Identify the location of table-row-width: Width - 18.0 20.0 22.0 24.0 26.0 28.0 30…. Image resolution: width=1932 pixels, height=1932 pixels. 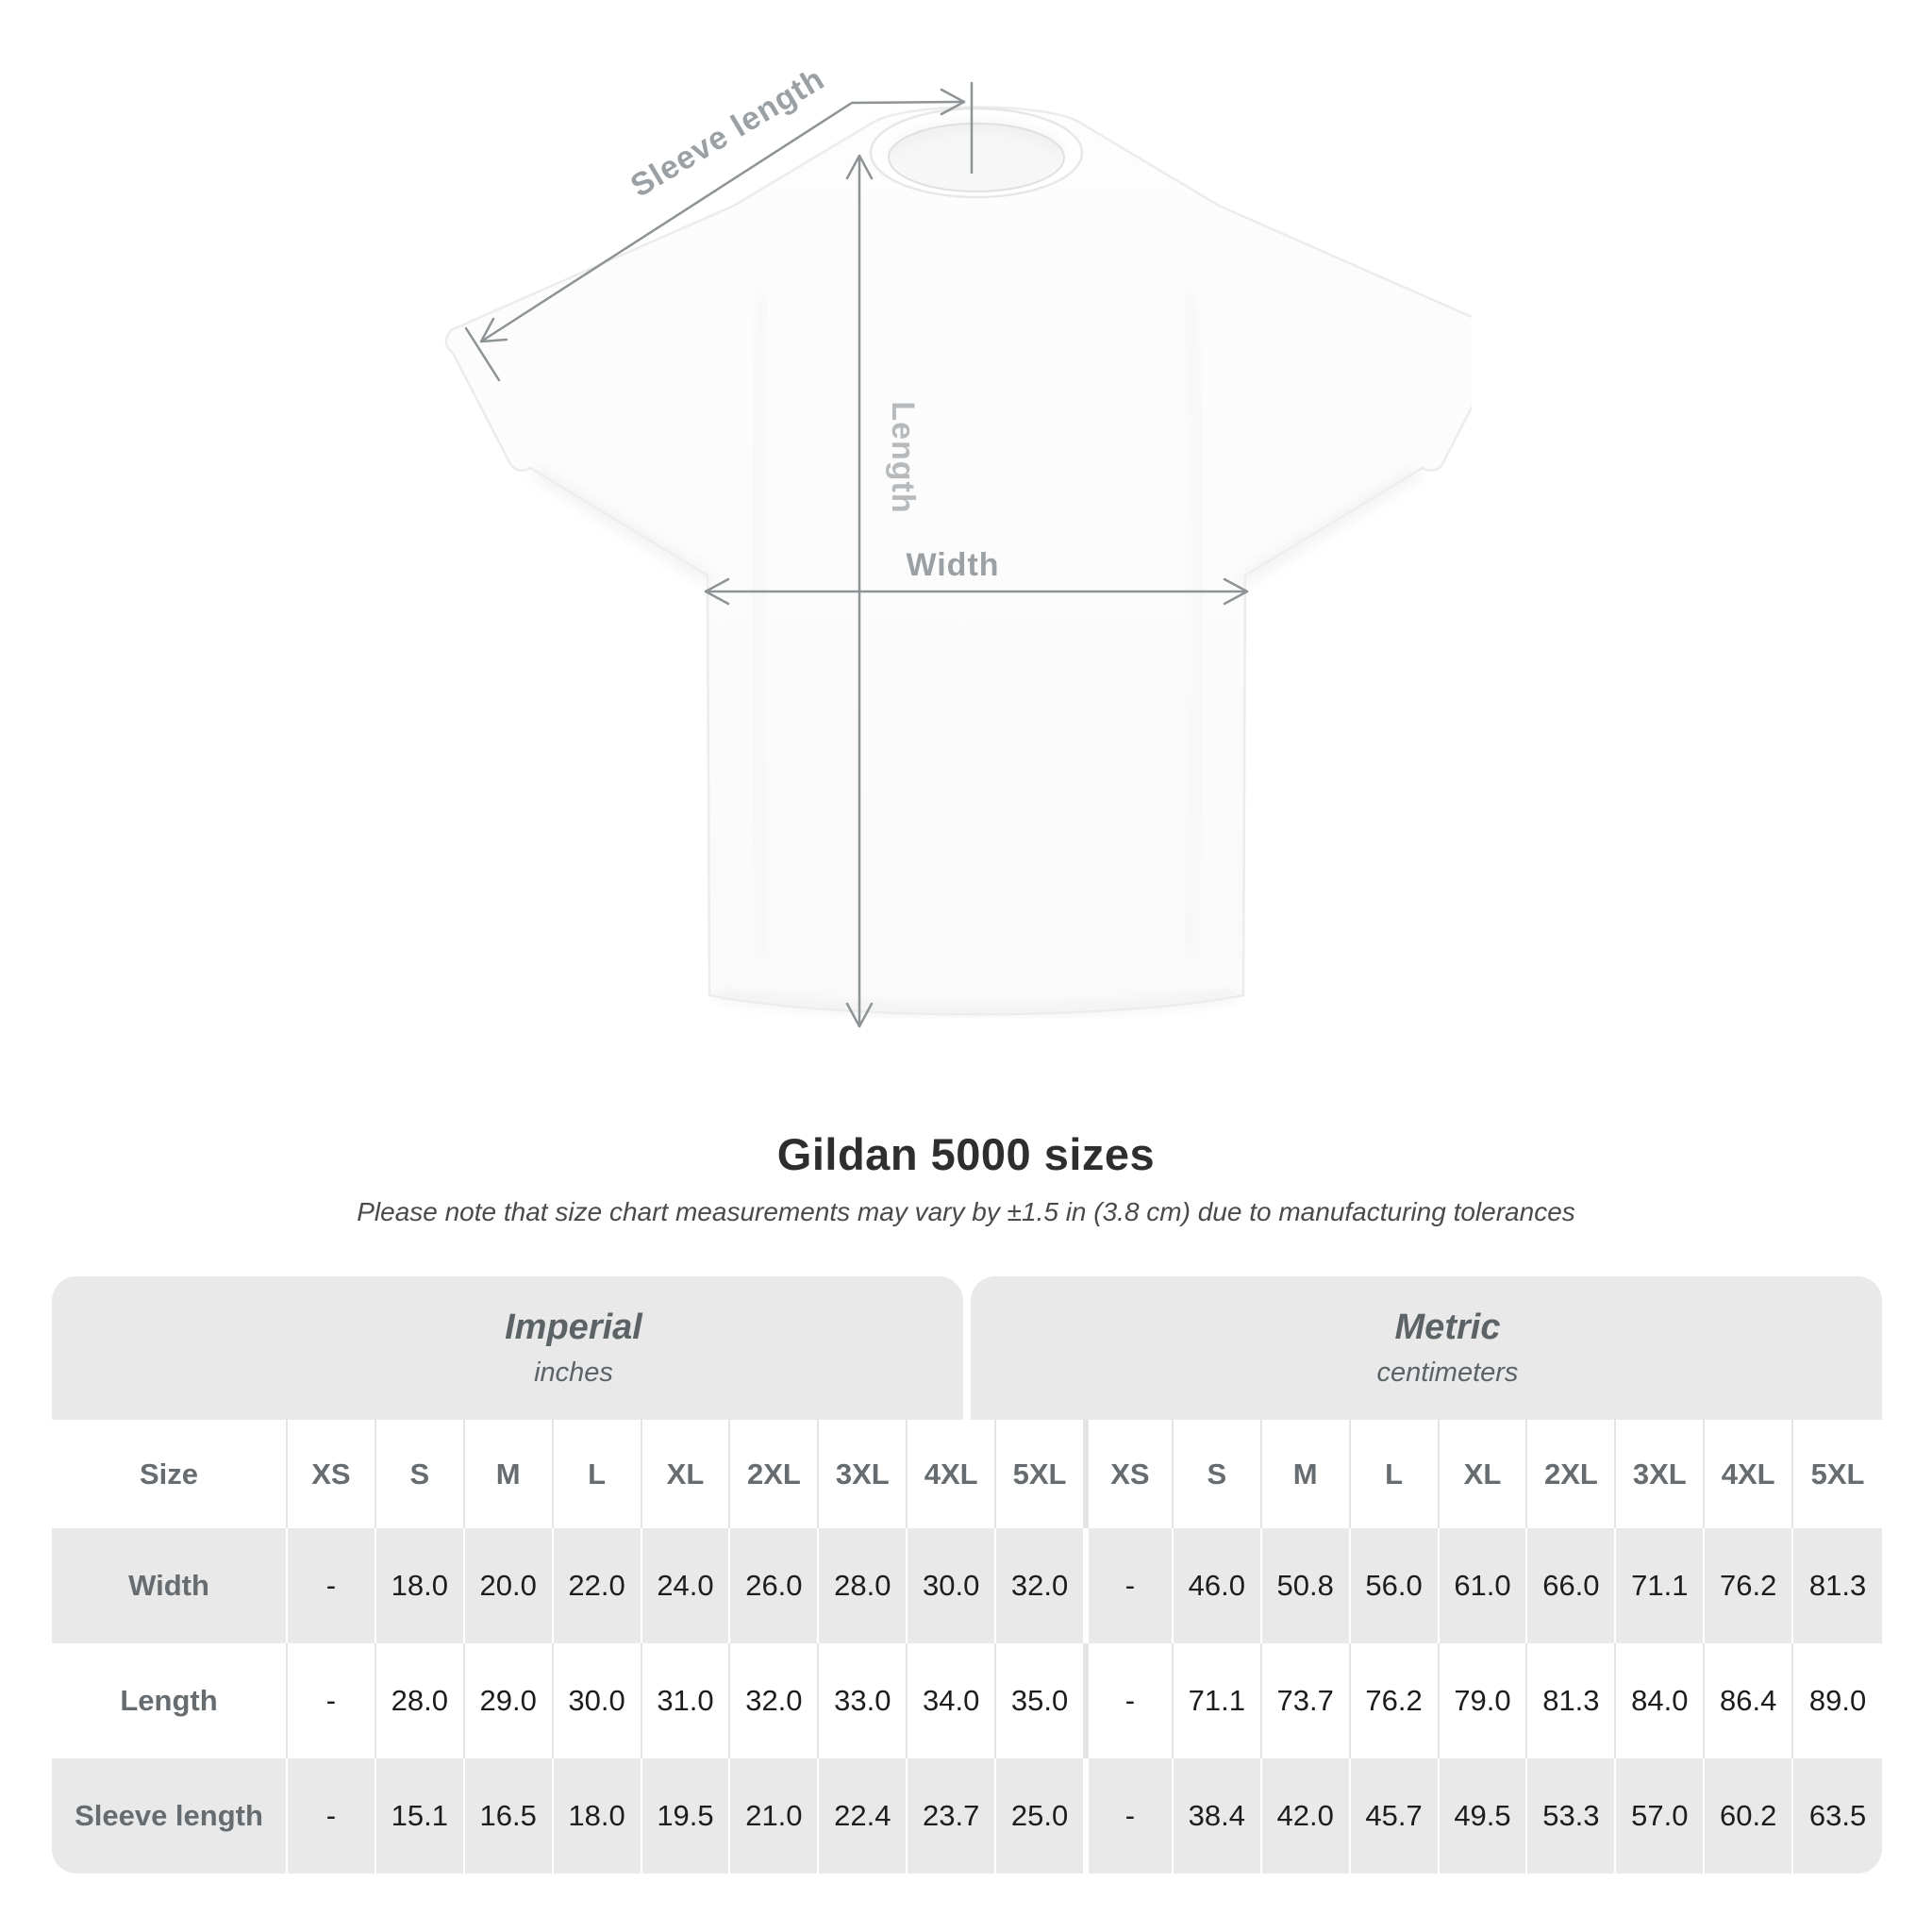
(967, 1586).